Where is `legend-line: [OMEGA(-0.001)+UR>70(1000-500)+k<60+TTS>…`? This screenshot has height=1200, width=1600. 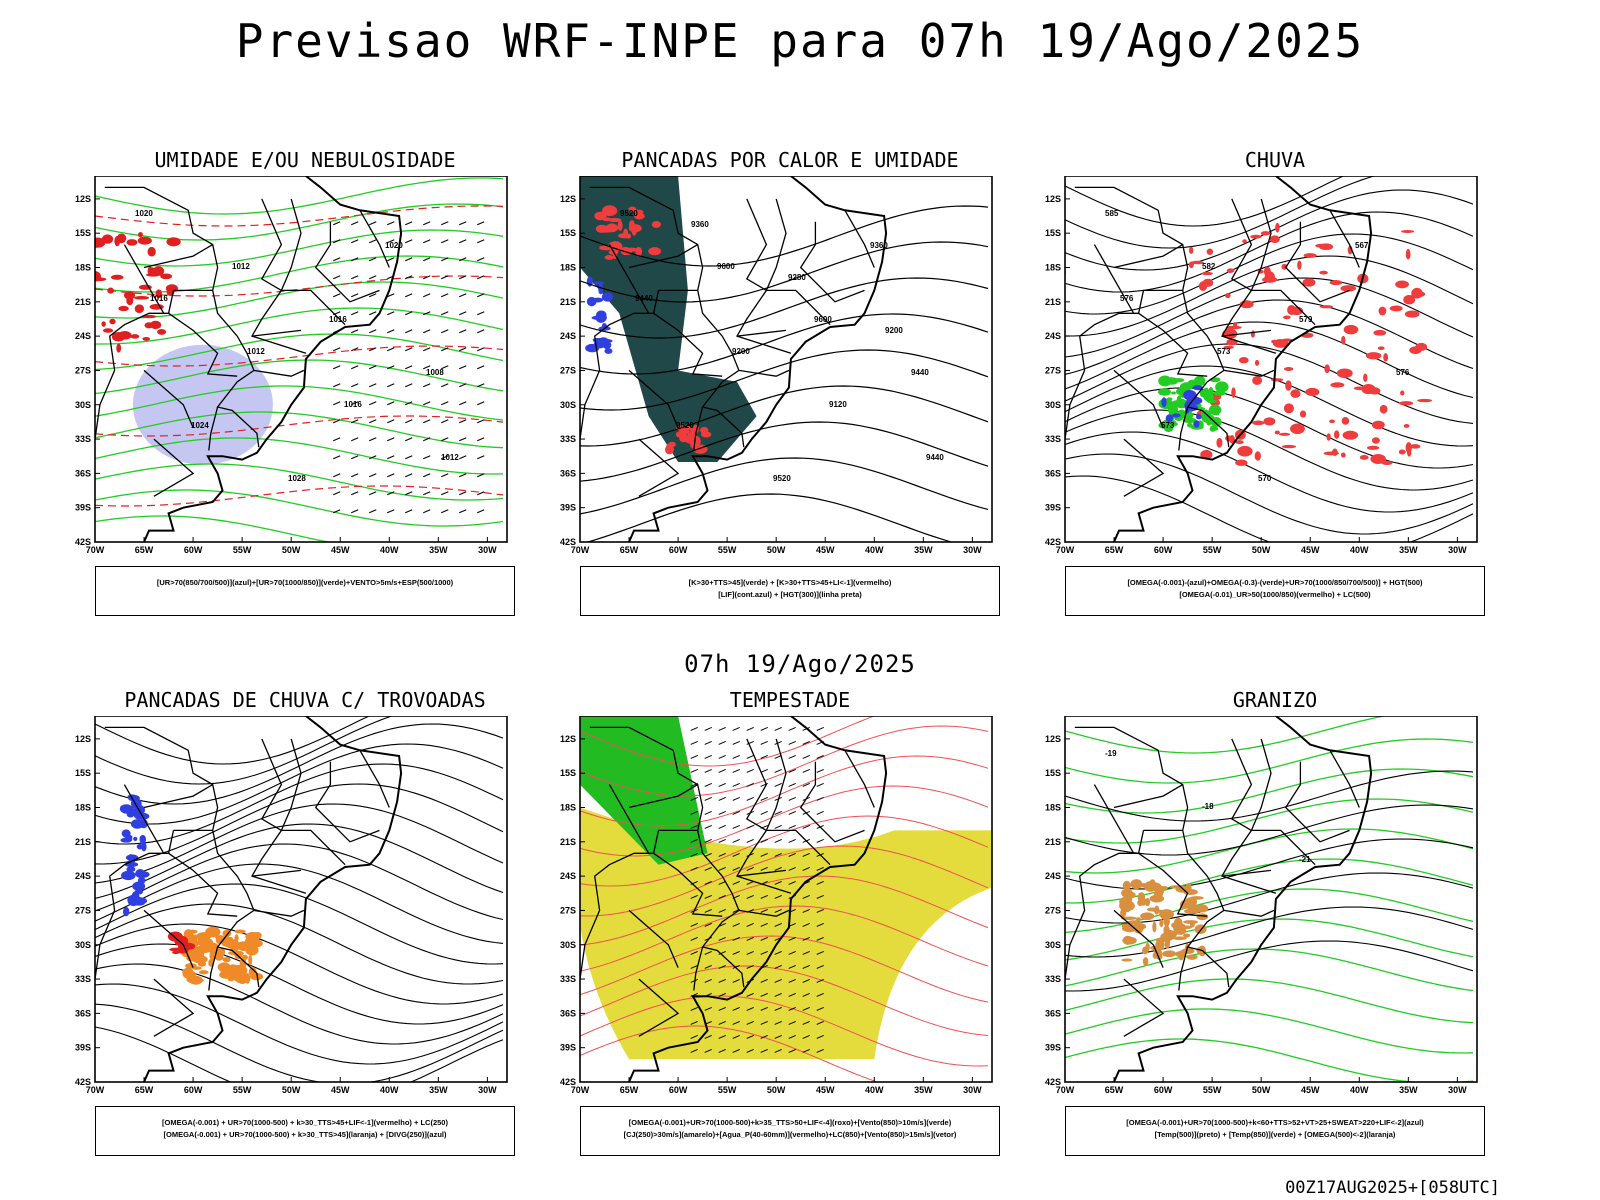 legend-line: [OMEGA(-0.001)+UR>70(1000-500)+k<60+TTS>… is located at coordinates (1275, 1122).